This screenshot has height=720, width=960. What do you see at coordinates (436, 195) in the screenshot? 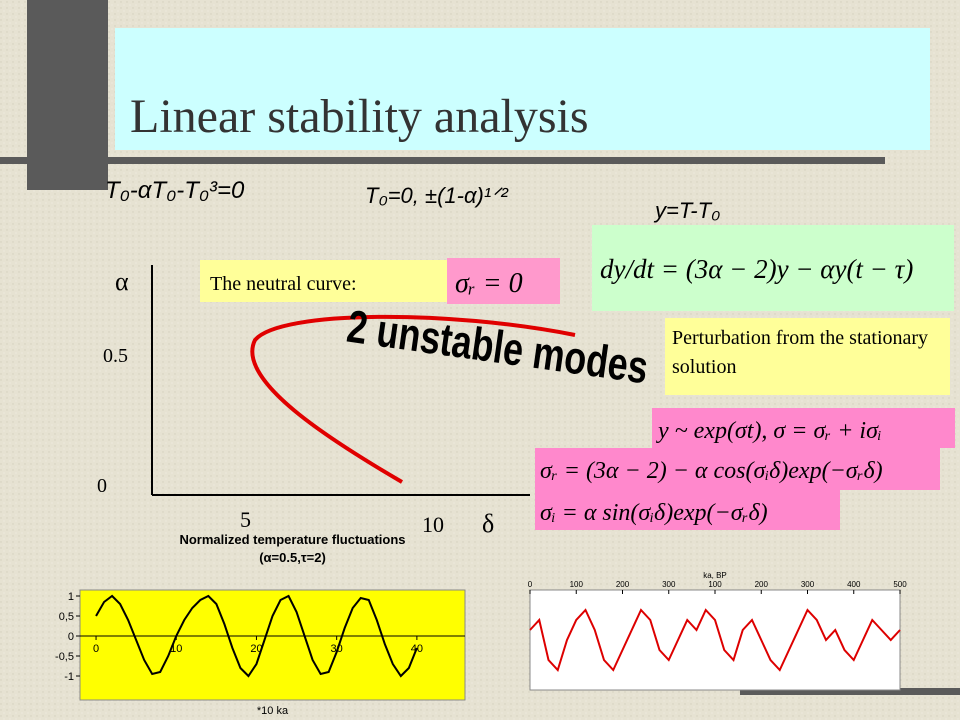
I see `equation: T₀=0, ±(1-α)¹ᐟ²` at bounding box center [436, 195].